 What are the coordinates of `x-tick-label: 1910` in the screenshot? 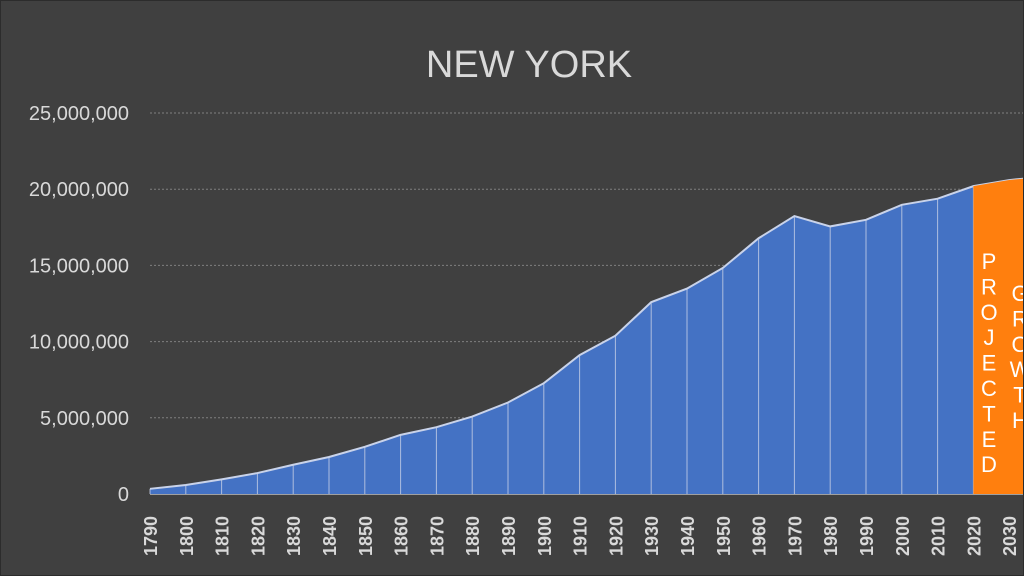 It's located at (581, 536).